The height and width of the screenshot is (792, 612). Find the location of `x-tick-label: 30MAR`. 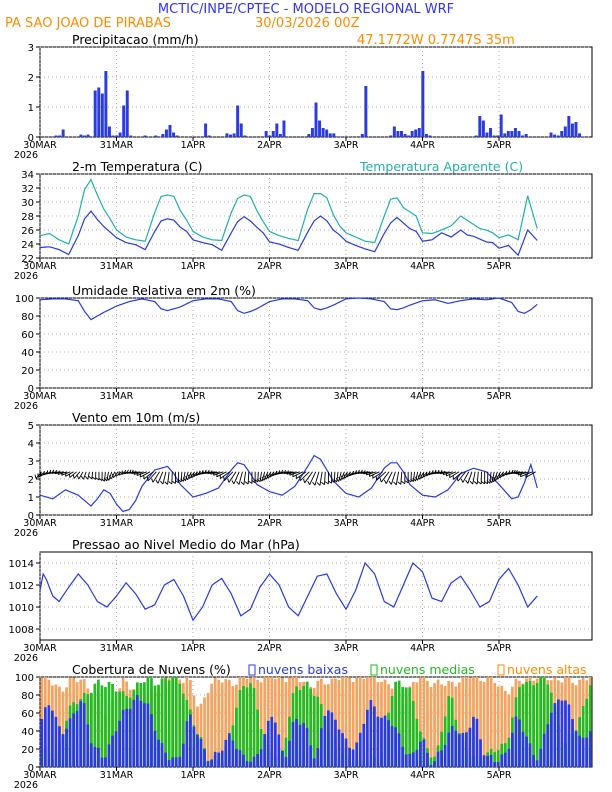

x-tick-label: 30MAR is located at coordinates (40, 775).